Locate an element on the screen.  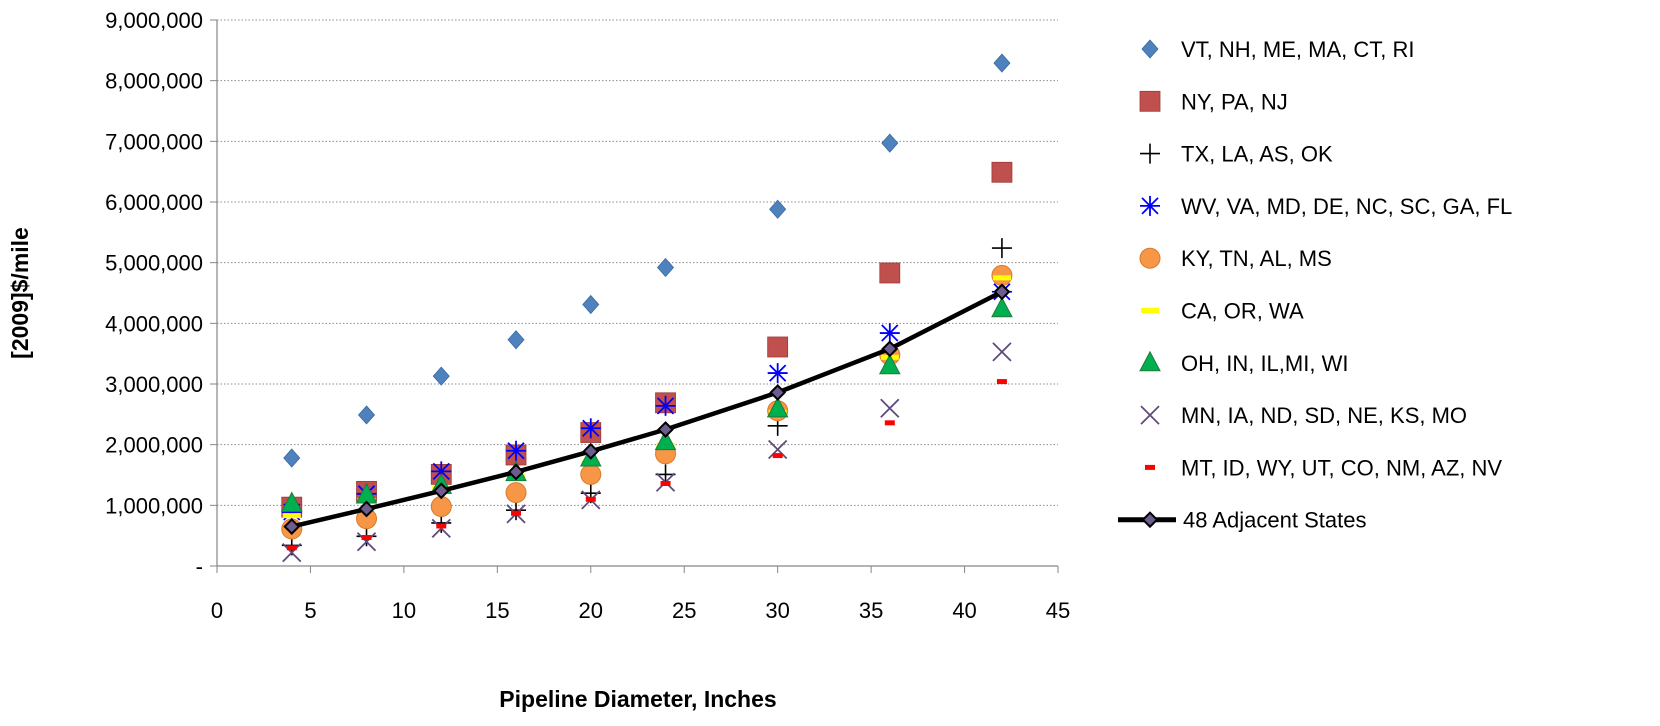
x-tick-label: 45 is located at coordinates (1058, 610).